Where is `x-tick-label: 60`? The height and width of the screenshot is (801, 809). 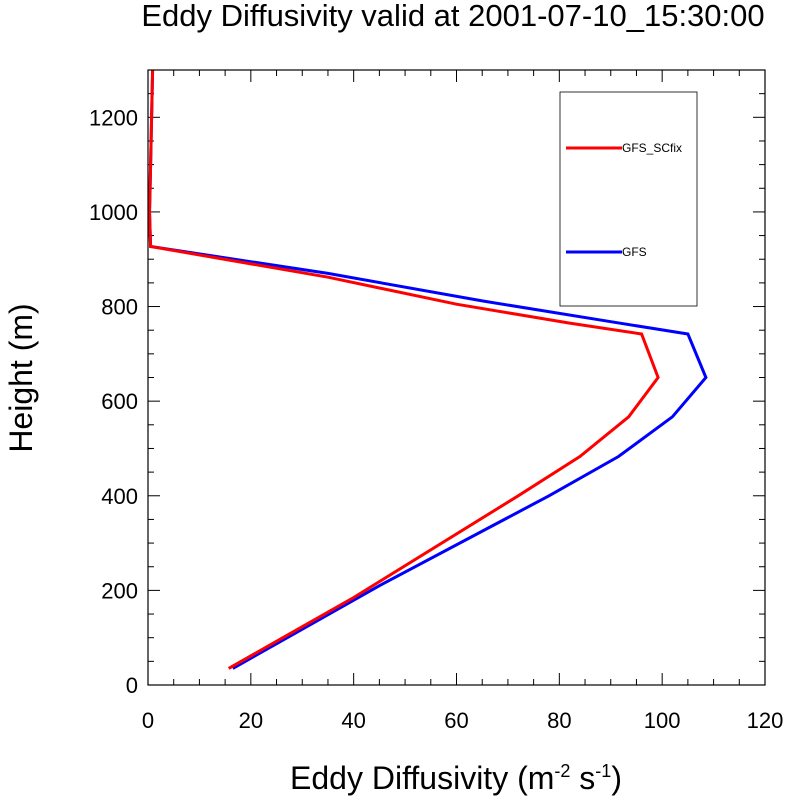
x-tick-label: 60 is located at coordinates (456, 720).